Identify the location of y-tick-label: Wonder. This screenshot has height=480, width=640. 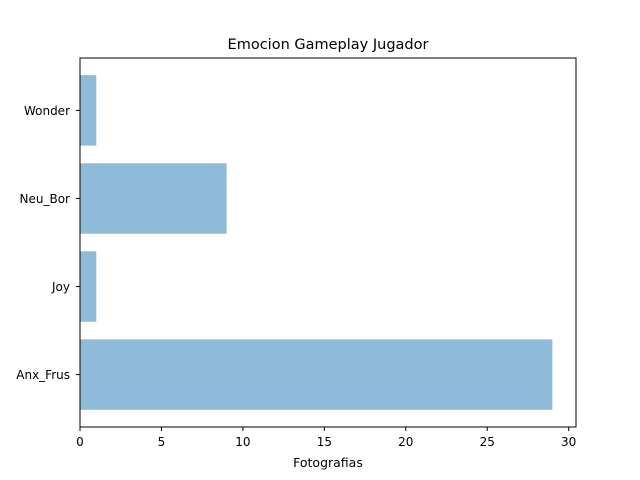
(47, 111).